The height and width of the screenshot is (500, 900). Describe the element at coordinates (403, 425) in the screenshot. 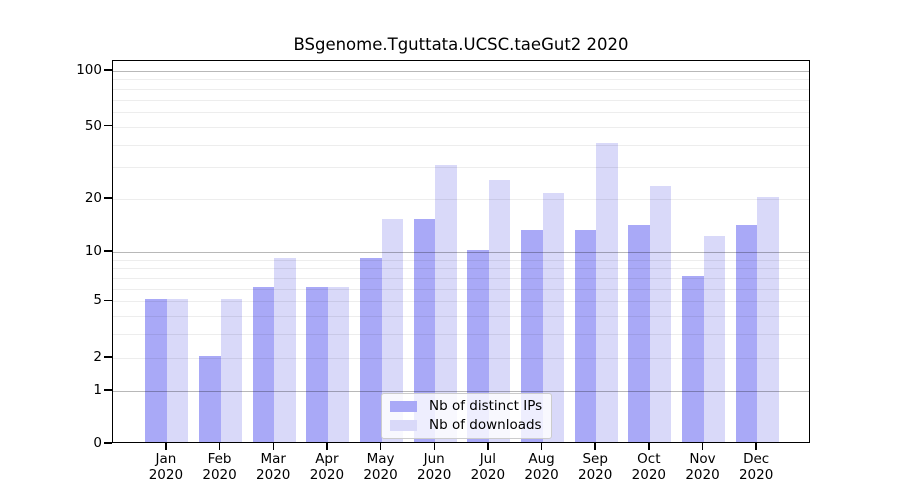

I see `legend-swatch-downloads` at that location.